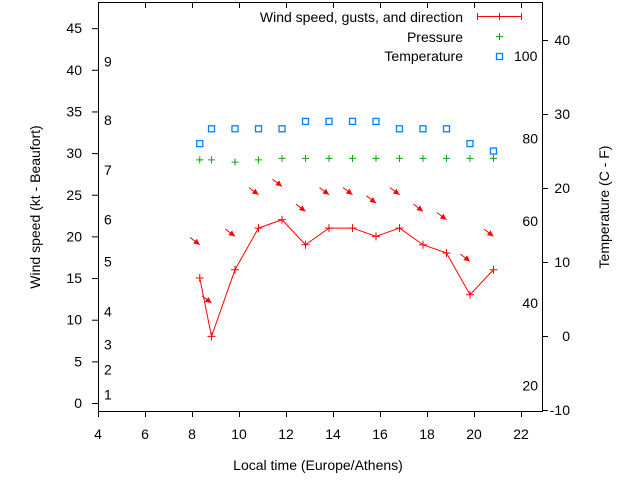 The image size is (640, 480). What do you see at coordinates (74, 153) in the screenshot?
I see `y-tick-label: 30` at bounding box center [74, 153].